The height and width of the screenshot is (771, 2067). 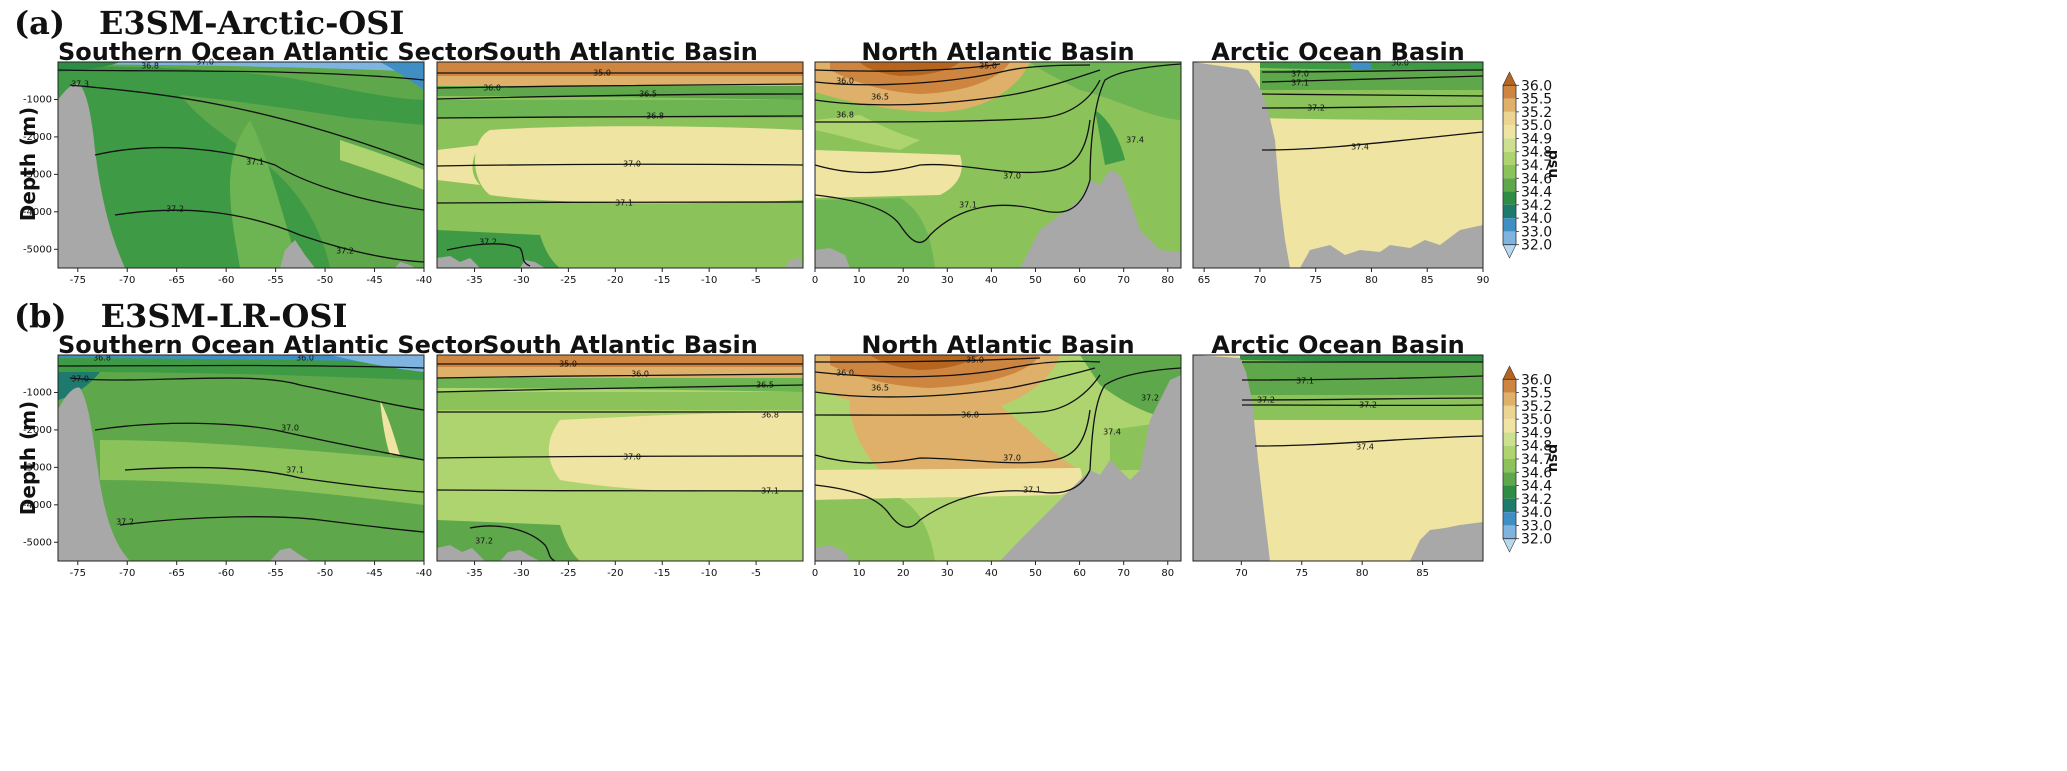 I want to click on x-tick-label: -55, so click(x=275, y=573).